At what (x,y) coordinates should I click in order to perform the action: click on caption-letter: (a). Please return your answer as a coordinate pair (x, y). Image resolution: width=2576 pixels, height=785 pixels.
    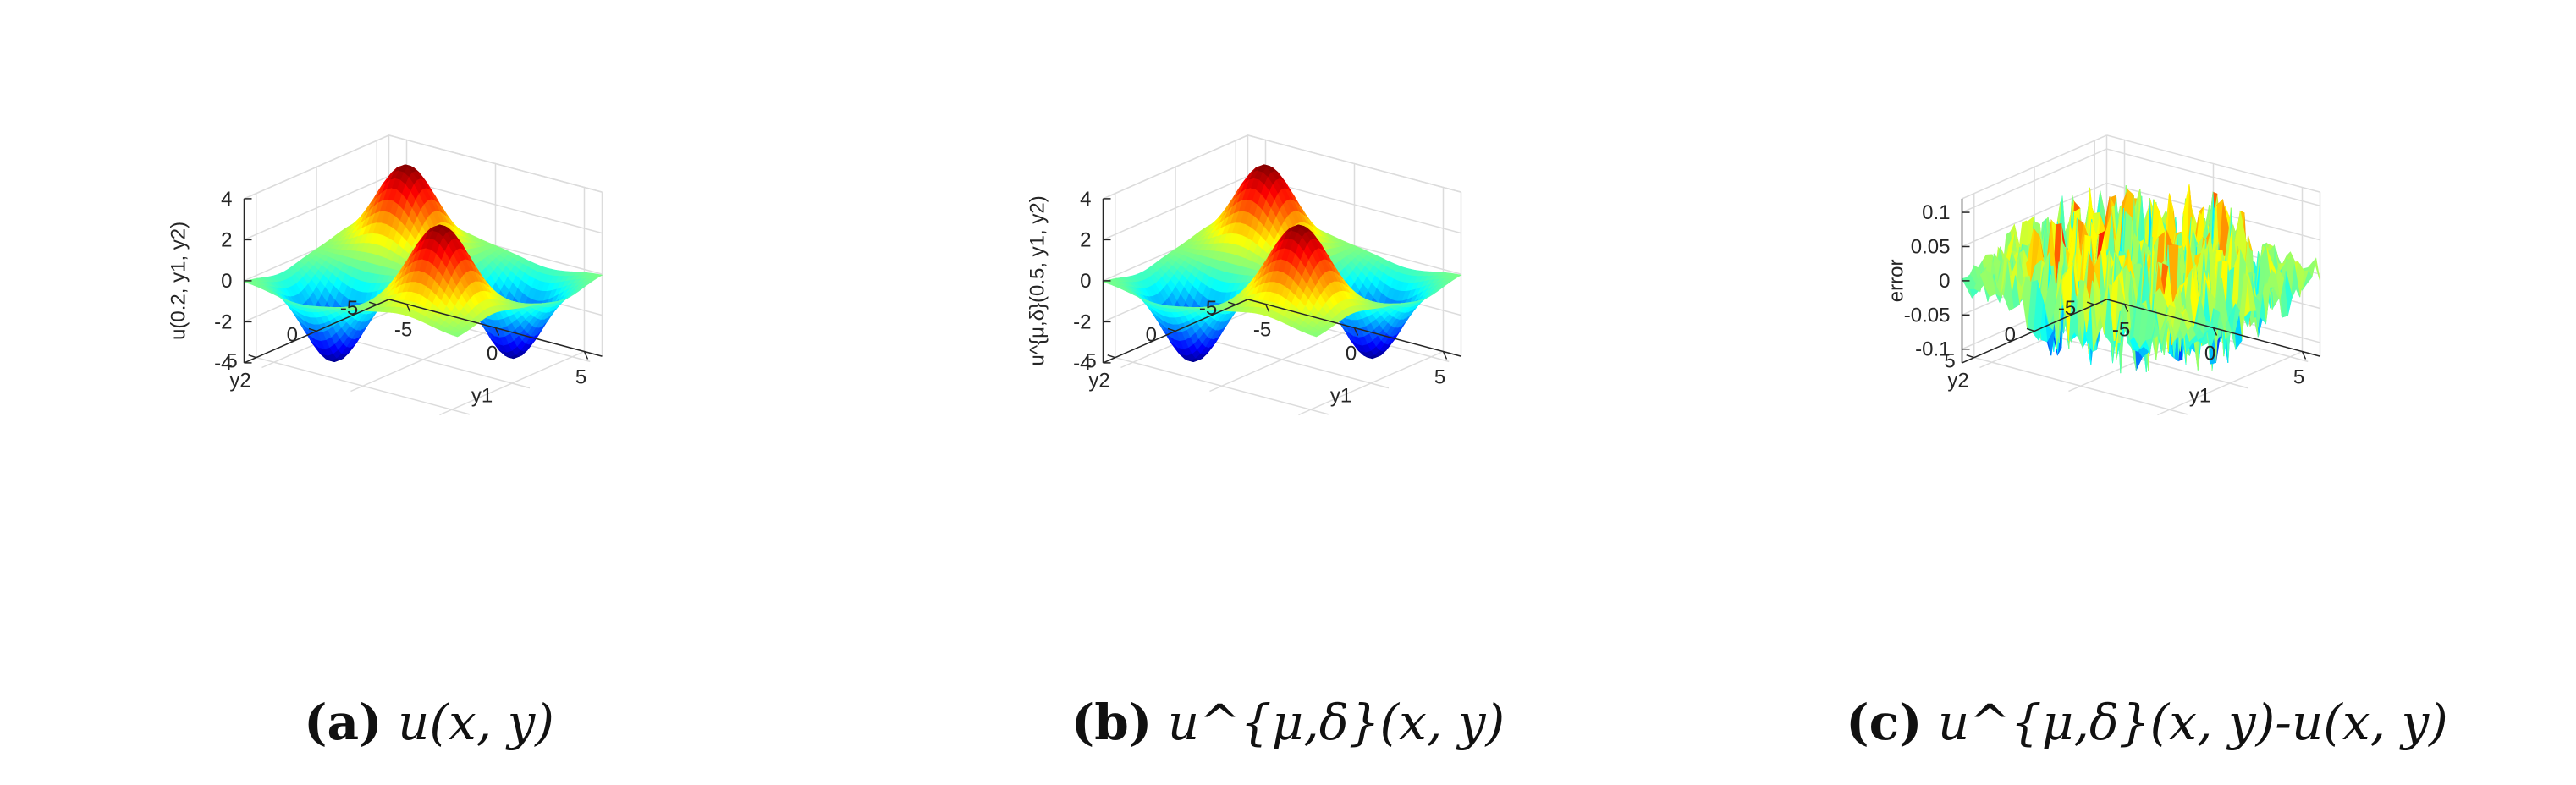
    Looking at the image, I should click on (343, 722).